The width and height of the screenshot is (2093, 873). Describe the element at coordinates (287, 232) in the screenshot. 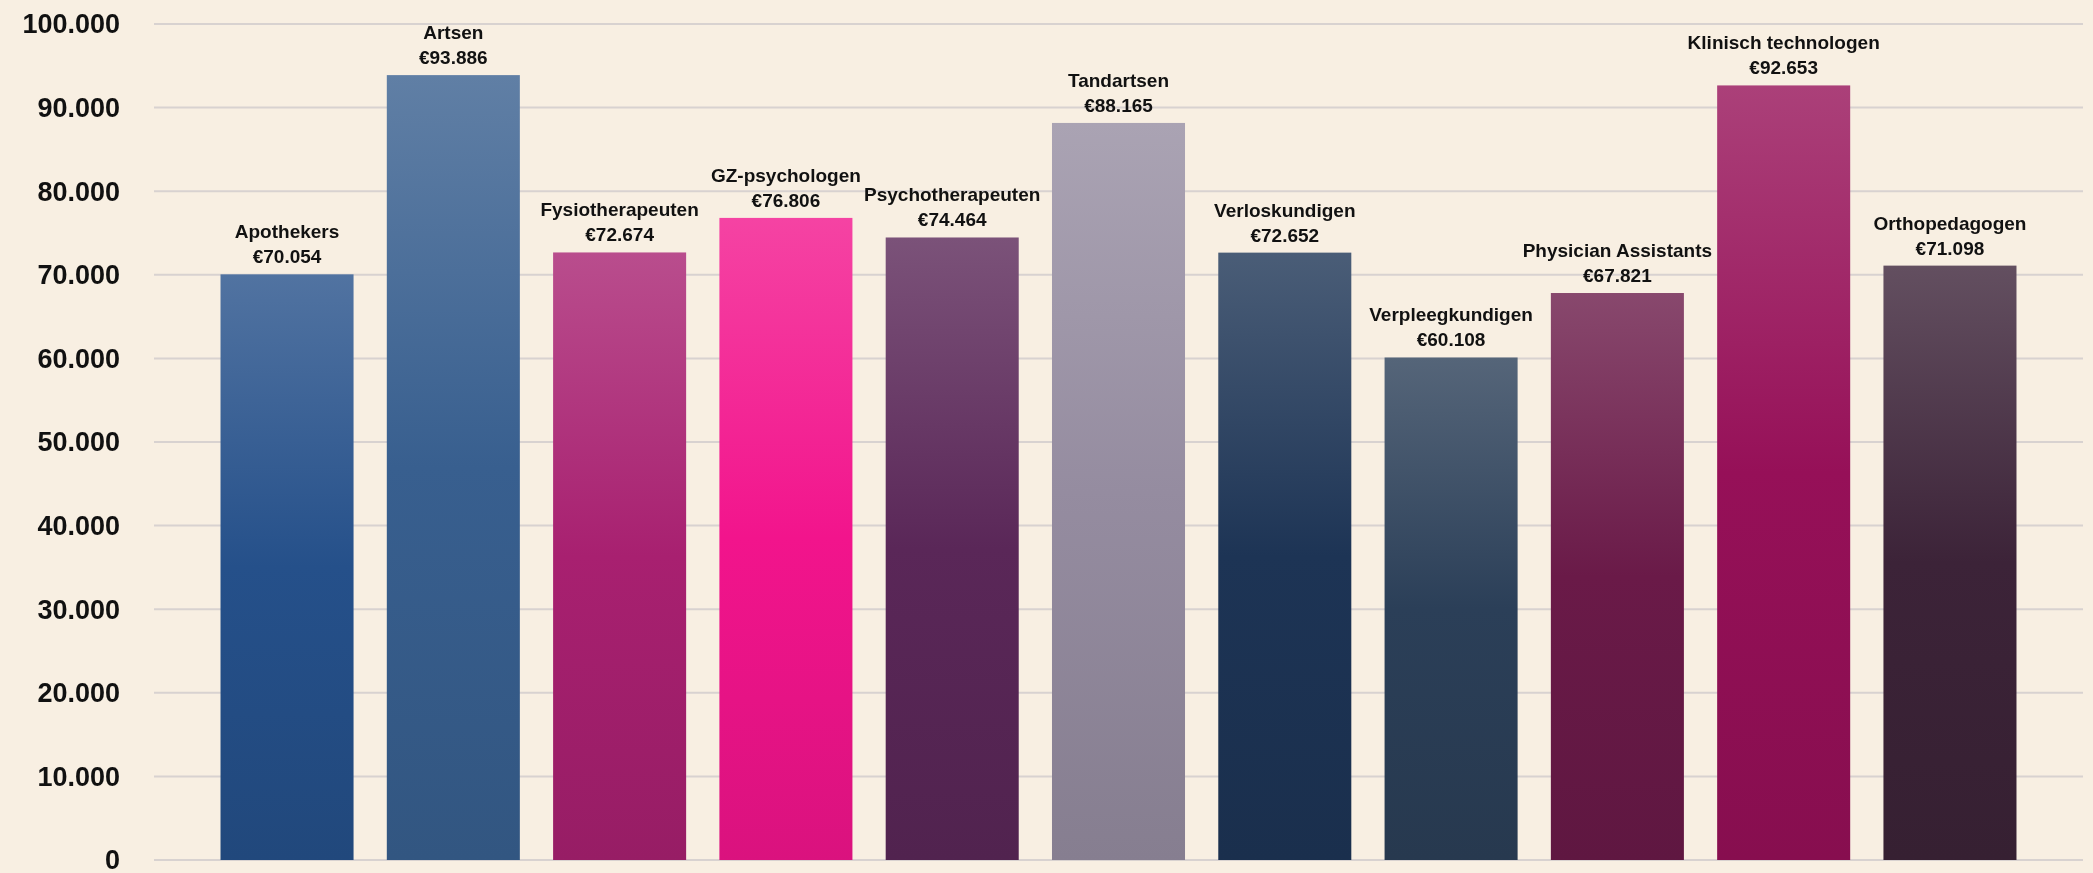

I see `x-tick-label: Apothekers` at that location.